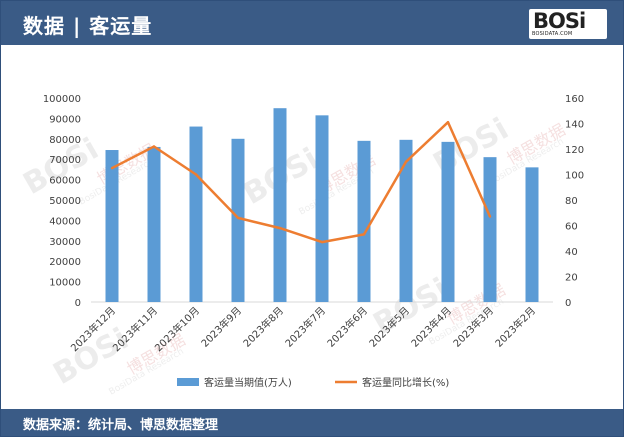 Image resolution: width=624 pixels, height=437 pixels. What do you see at coordinates (305, 327) in the screenshot?
I see `x-tick-label: 2023年7月` at bounding box center [305, 327].